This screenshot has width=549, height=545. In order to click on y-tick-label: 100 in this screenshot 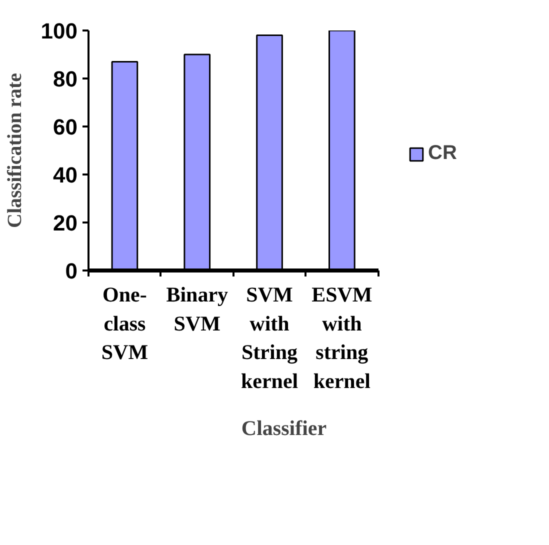, I will do `click(59, 31)`.